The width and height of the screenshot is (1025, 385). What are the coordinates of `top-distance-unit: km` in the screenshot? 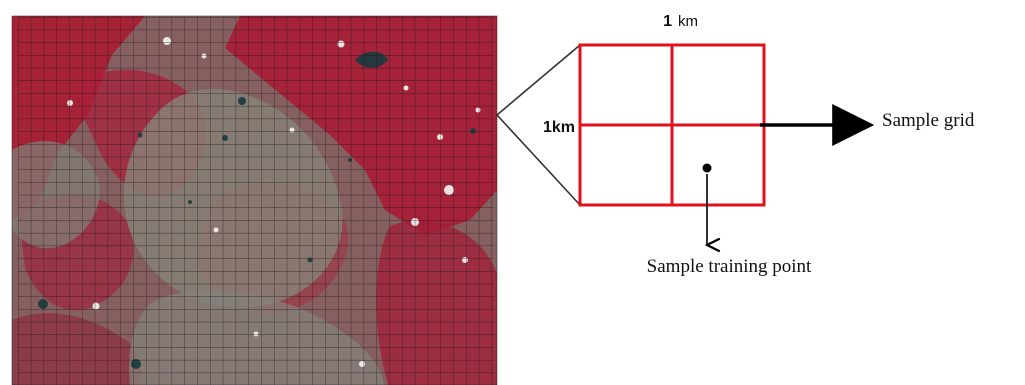 It's located at (688, 21).